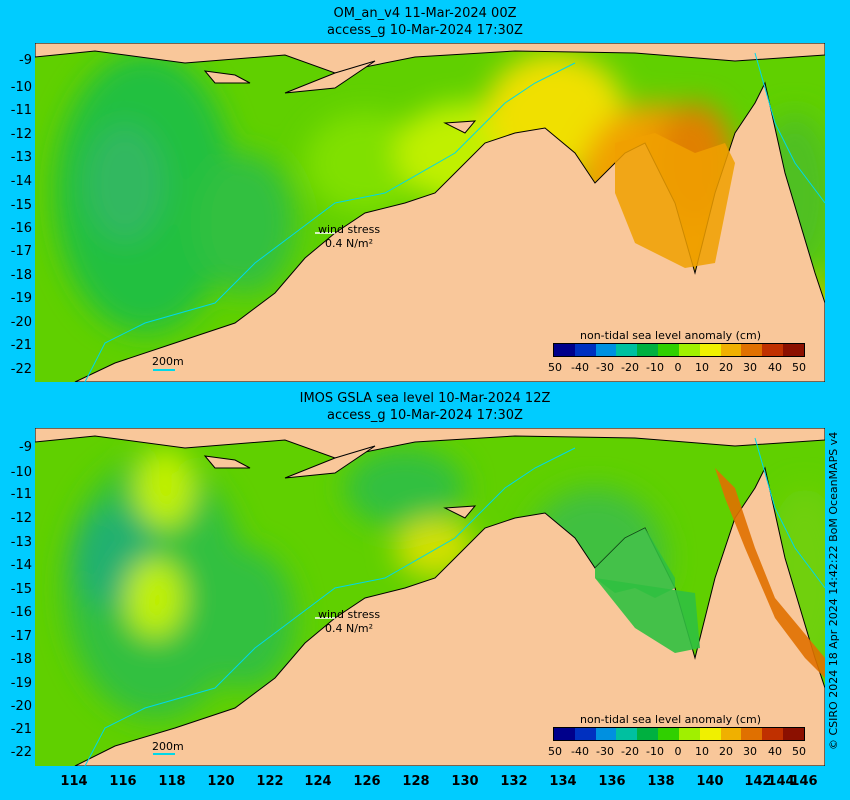  I want to click on x-tick-label: 120, so click(221, 781).